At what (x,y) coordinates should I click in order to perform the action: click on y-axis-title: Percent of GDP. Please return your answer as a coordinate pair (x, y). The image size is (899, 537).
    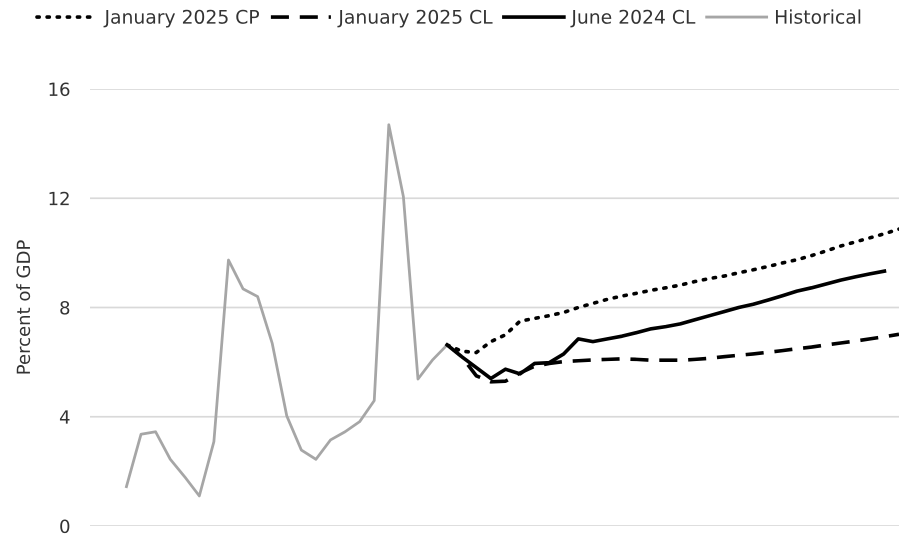
    Looking at the image, I should click on (23, 307).